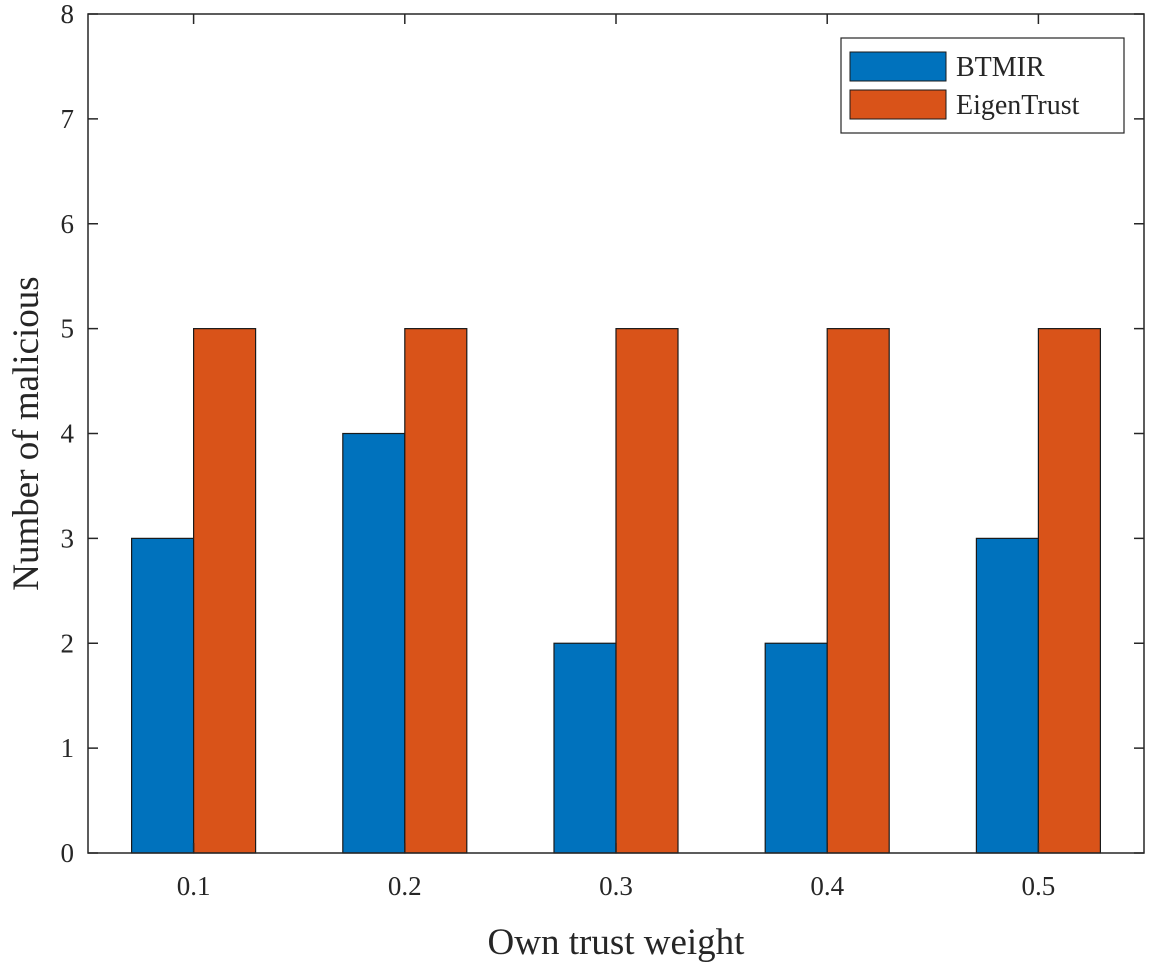 This screenshot has width=1155, height=974. I want to click on y-tick-label: 1, so click(68, 748).